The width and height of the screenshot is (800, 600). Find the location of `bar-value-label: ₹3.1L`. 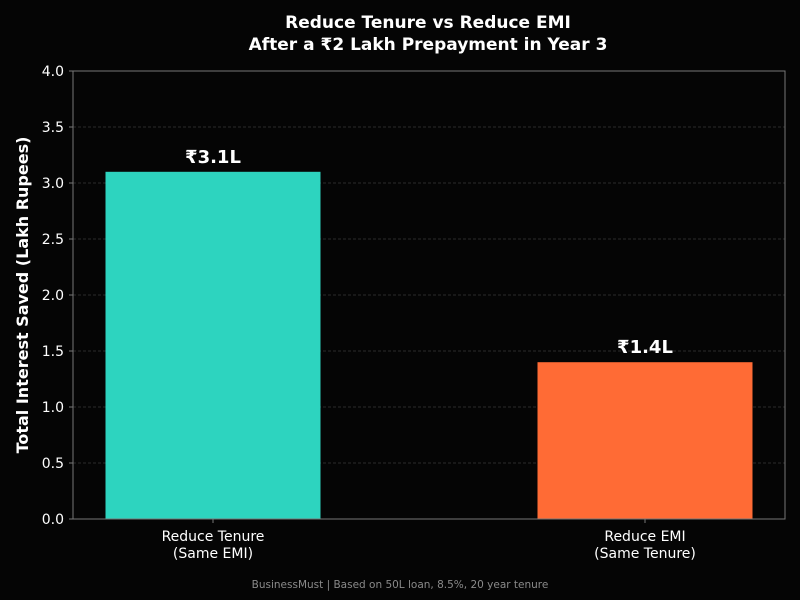

bar-value-label: ₹3.1L is located at coordinates (213, 157).